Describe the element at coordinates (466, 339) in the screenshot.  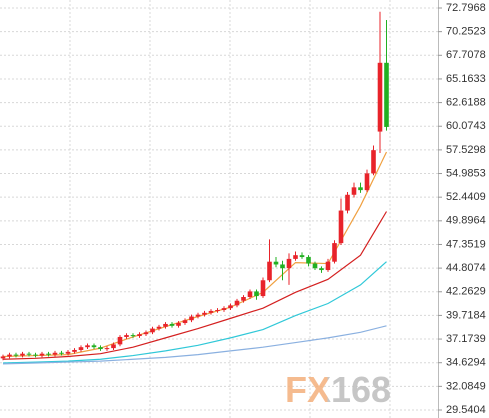
I see `y-tick-label: 37.1739` at that location.